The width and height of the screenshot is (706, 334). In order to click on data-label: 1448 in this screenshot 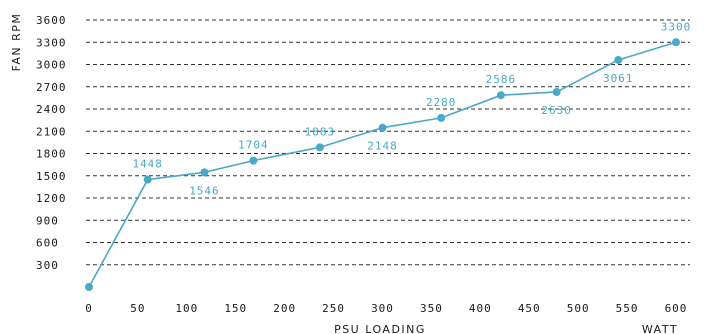, I will do `click(147, 164)`.